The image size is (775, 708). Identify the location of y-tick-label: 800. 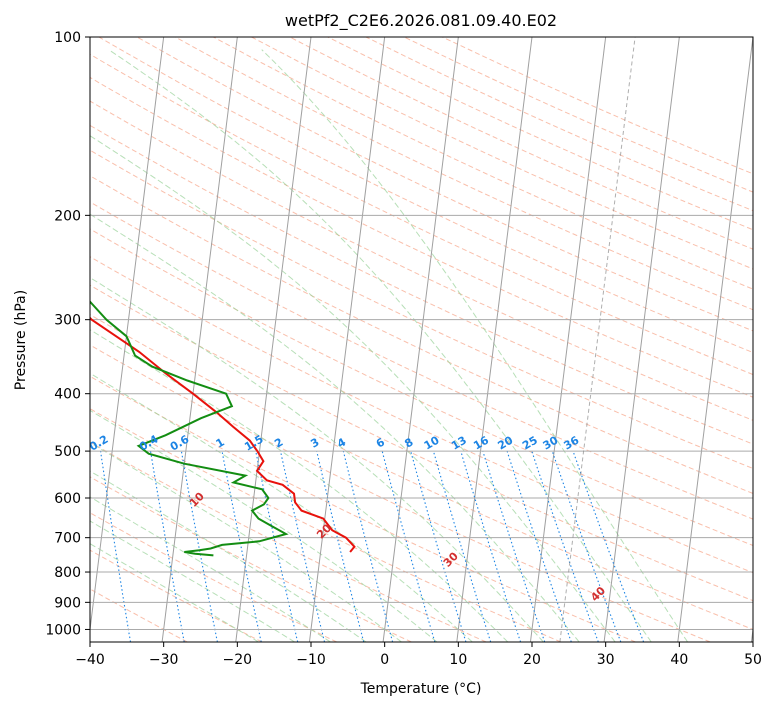
(67, 573).